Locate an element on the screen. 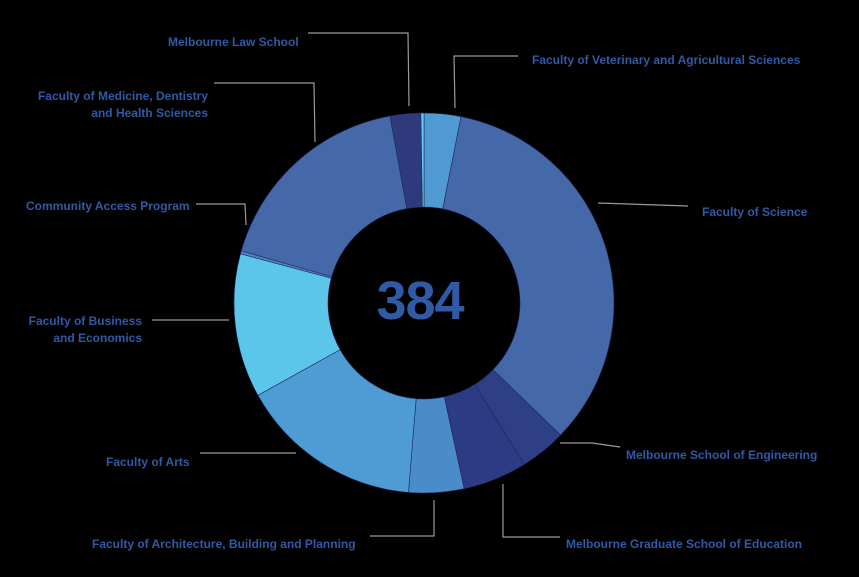  label-cap: Community Access Program is located at coordinates (108, 206).